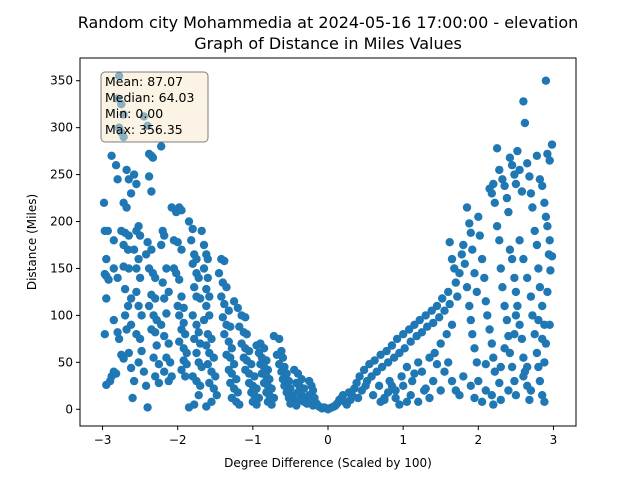 This screenshot has height=480, width=640. What do you see at coordinates (61, 268) in the screenshot?
I see `y-tick-label: 150` at bounding box center [61, 268].